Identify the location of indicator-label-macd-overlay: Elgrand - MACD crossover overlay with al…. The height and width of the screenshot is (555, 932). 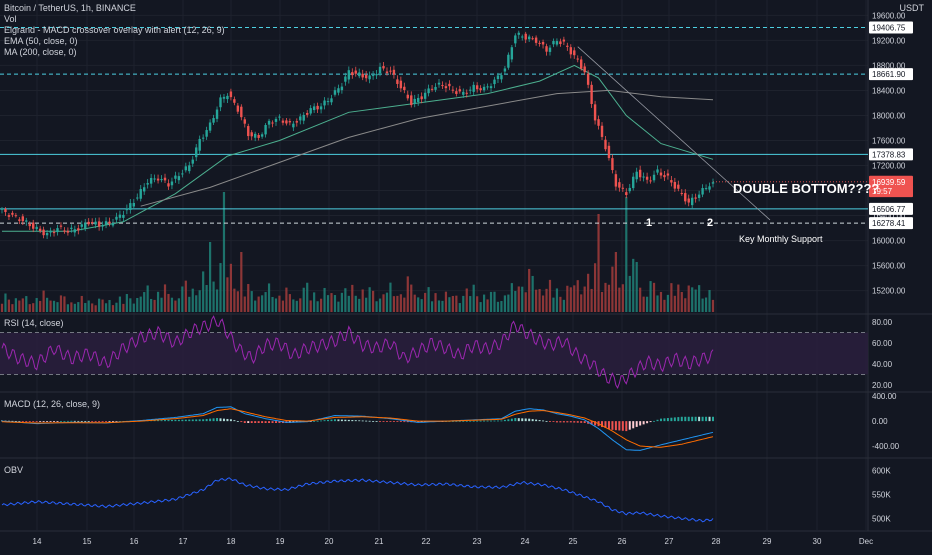
(114, 30).